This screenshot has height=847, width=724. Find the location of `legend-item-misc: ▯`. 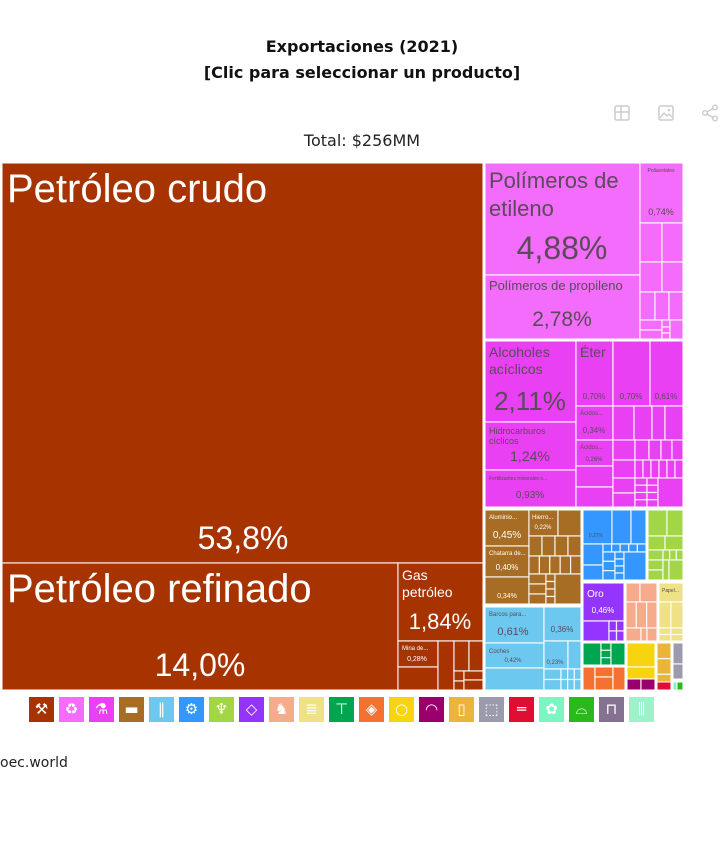

legend-item-misc: ▯ is located at coordinates (461, 709).